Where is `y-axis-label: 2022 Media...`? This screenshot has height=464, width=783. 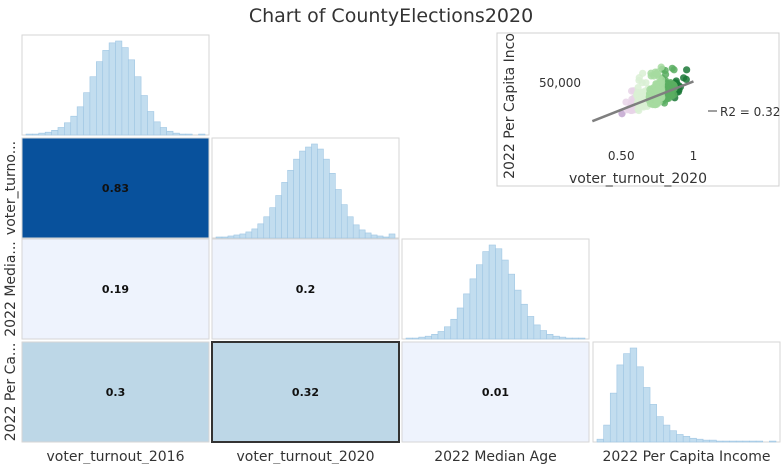 y-axis-label: 2022 Media... is located at coordinates (11, 288).